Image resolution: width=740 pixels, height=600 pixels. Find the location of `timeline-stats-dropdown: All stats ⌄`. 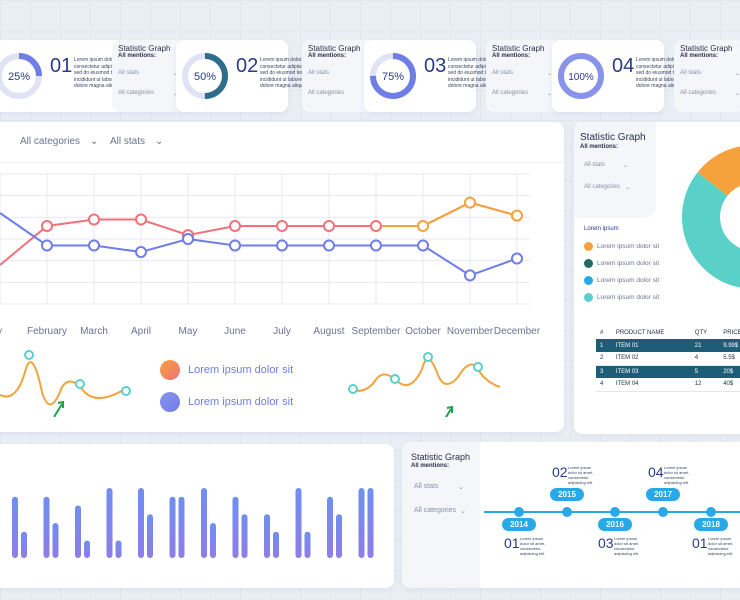

timeline-stats-dropdown: All stats ⌄ is located at coordinates (439, 487).